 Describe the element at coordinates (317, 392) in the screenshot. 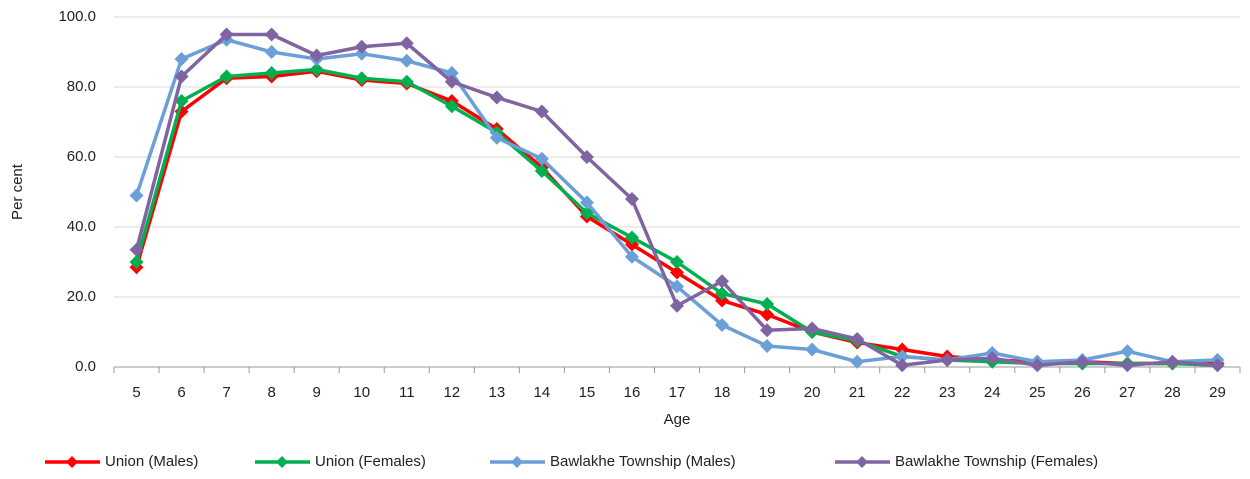

I see `x-tick-label: 9` at that location.